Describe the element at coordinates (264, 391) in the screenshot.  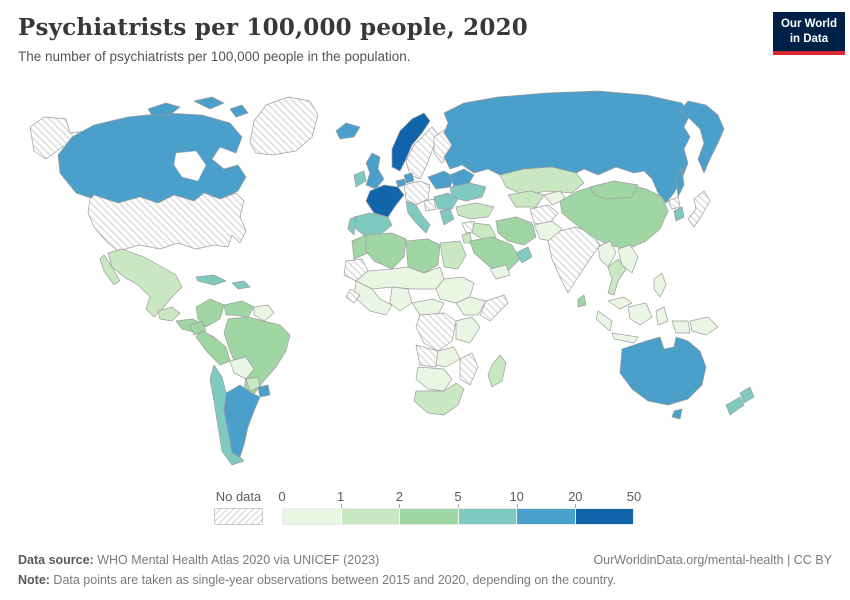
I see `region-uruguay` at that location.